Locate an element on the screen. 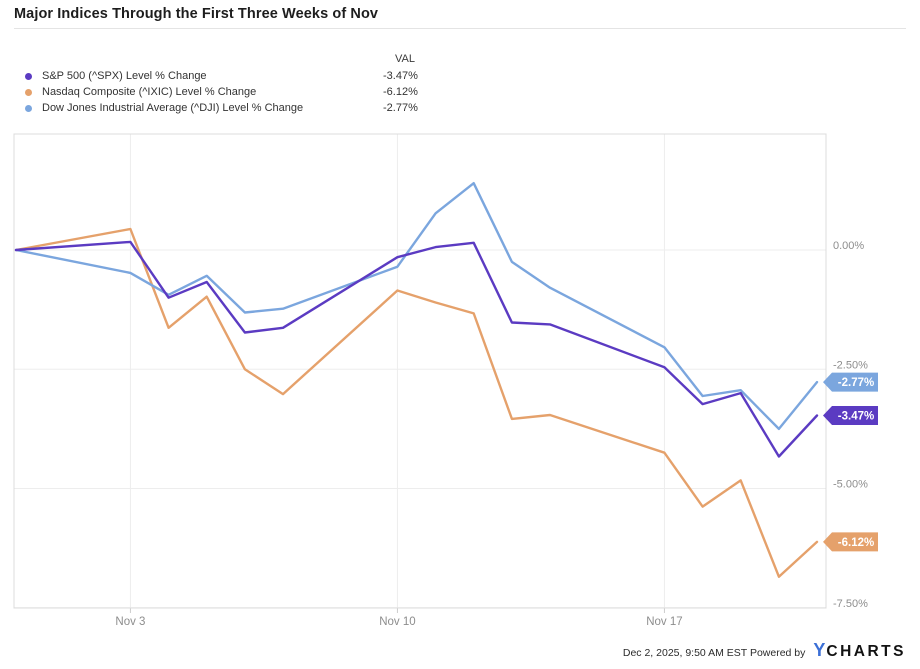  ycharts-logo-y-icon: Y is located at coordinates (820, 650).